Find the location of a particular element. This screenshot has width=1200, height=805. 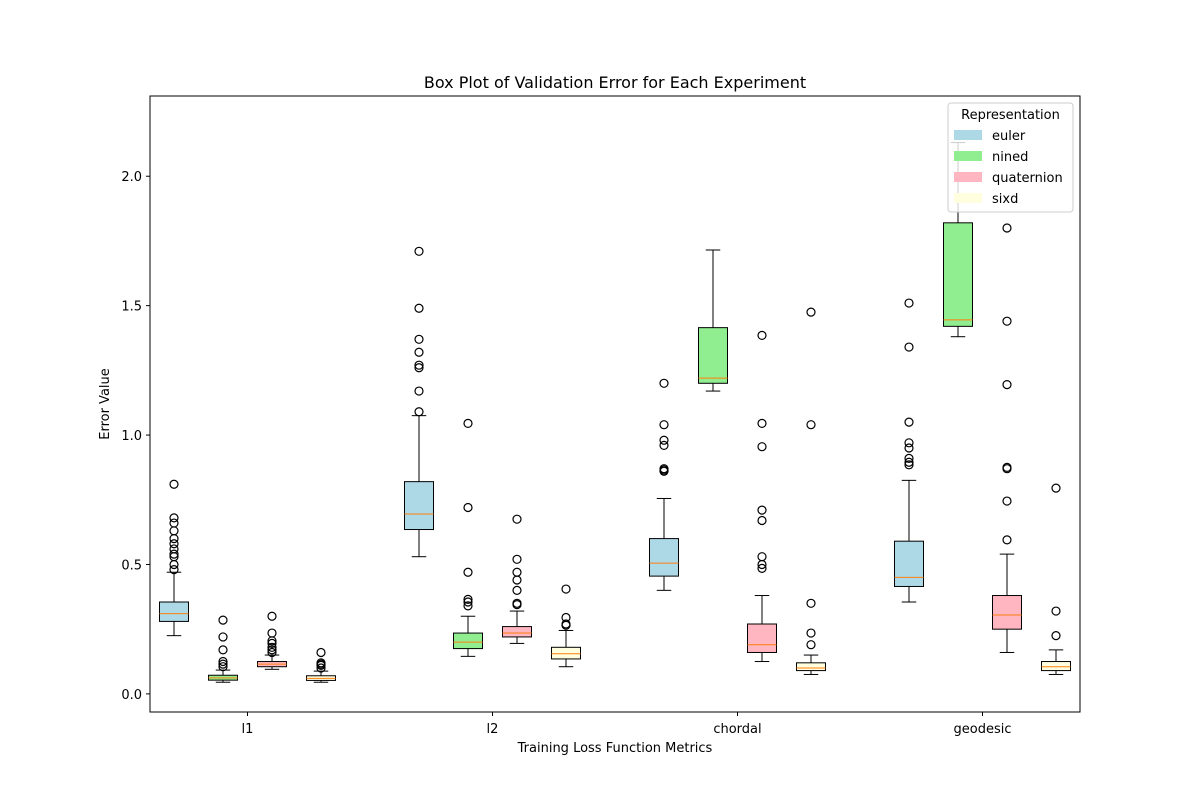

x-tick-label: l1 is located at coordinates (248, 729).